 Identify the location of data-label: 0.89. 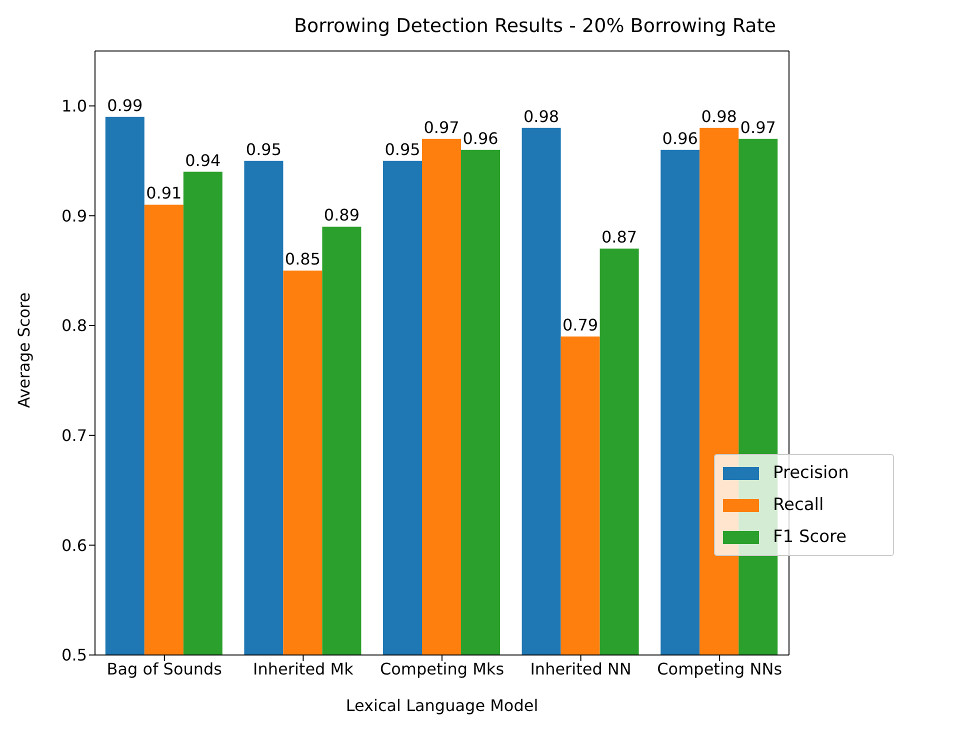
(342, 215).